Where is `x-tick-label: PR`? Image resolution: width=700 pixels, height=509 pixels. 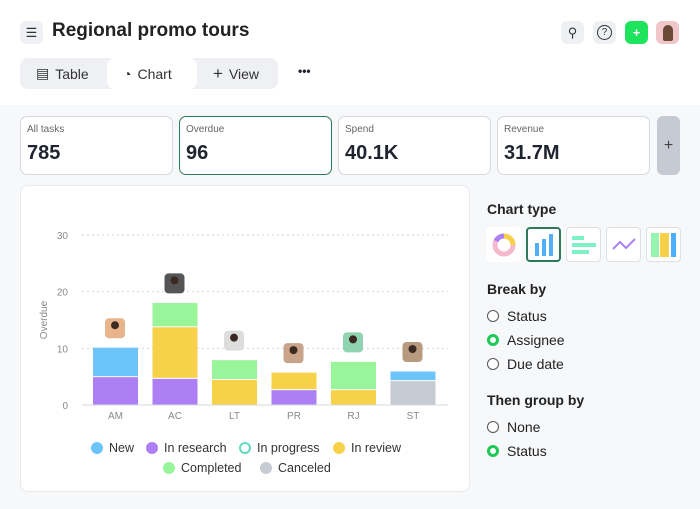 x-tick-label: PR is located at coordinates (294, 416).